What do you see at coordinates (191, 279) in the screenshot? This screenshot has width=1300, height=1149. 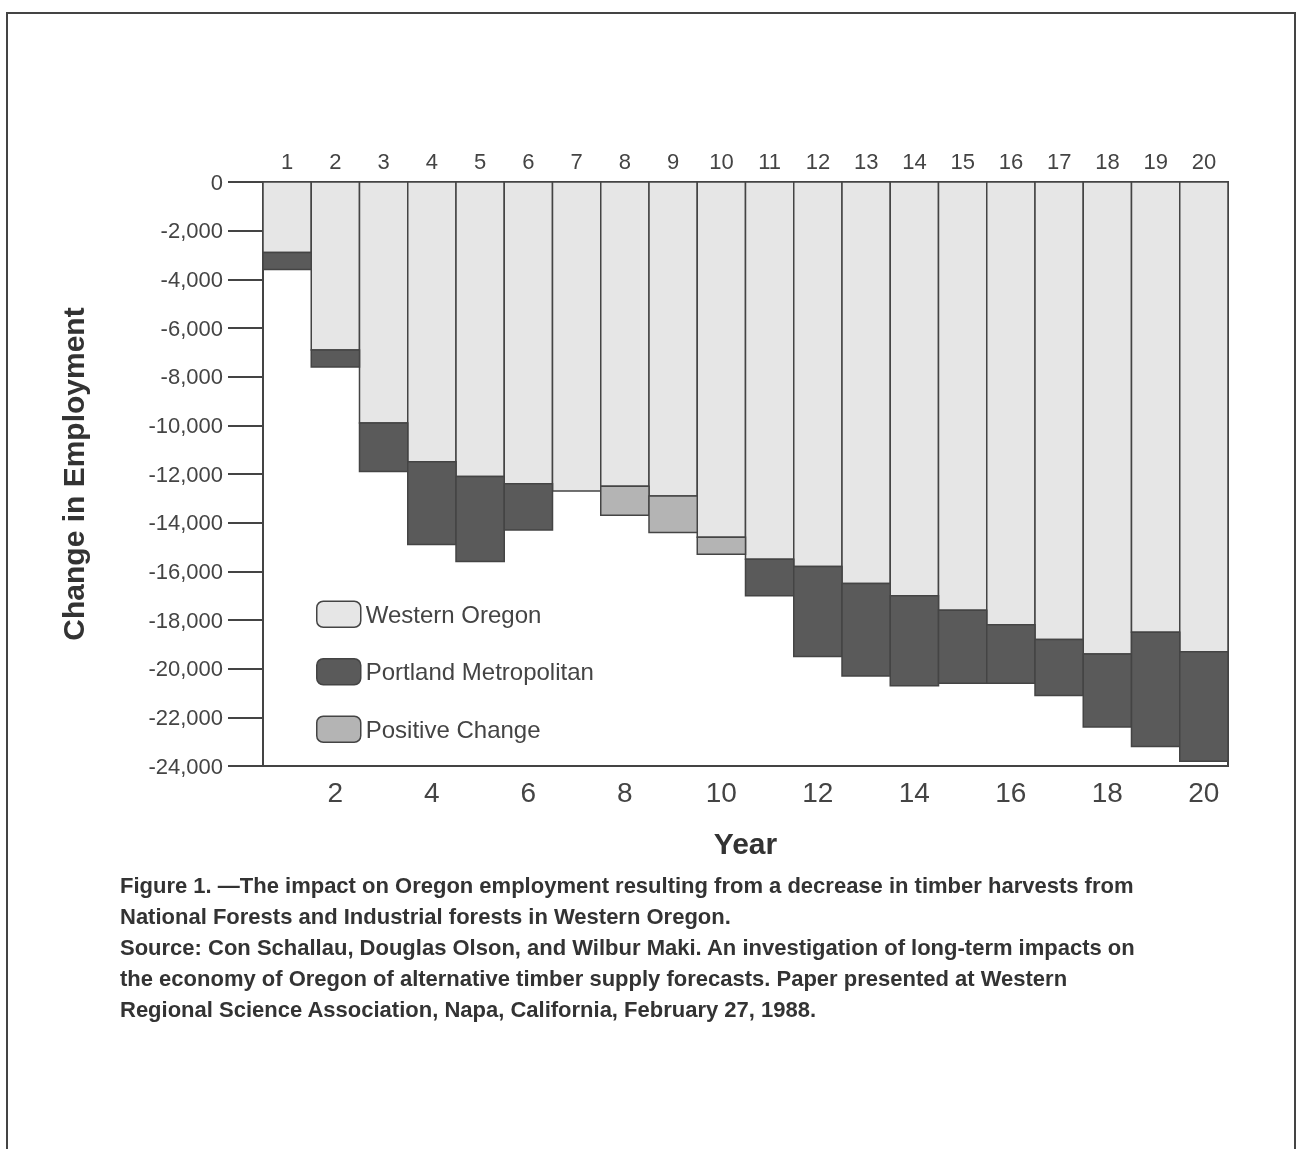 I see `y-tick-label: -4,000` at bounding box center [191, 279].